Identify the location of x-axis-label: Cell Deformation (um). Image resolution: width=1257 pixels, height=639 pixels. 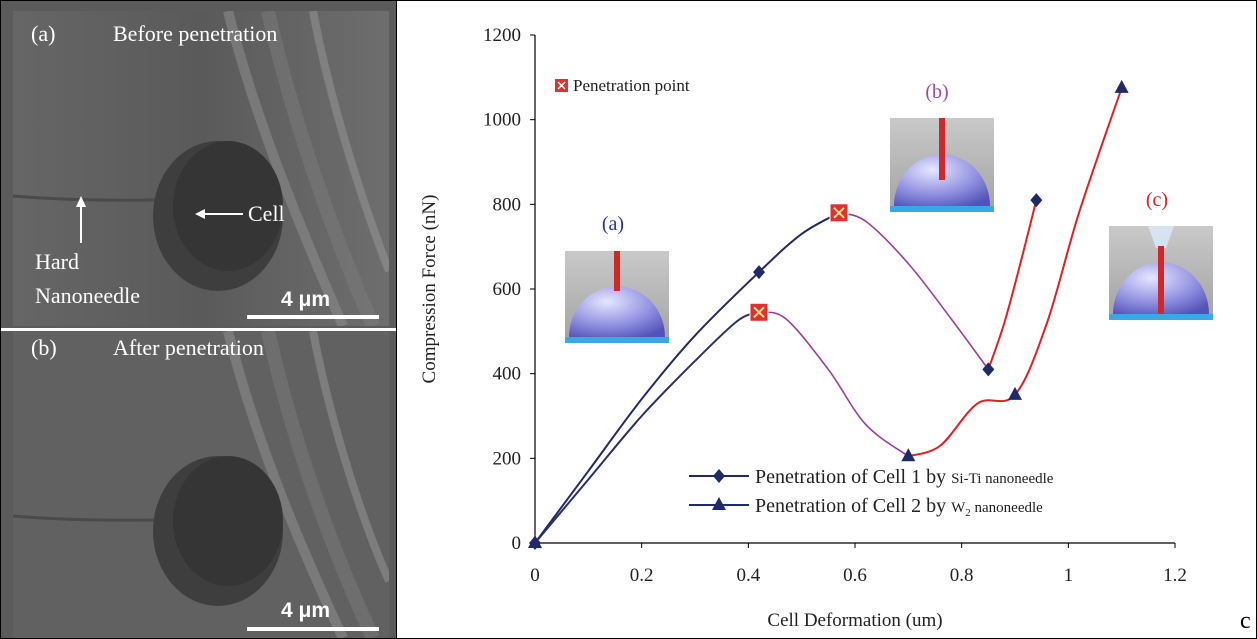
(854, 620).